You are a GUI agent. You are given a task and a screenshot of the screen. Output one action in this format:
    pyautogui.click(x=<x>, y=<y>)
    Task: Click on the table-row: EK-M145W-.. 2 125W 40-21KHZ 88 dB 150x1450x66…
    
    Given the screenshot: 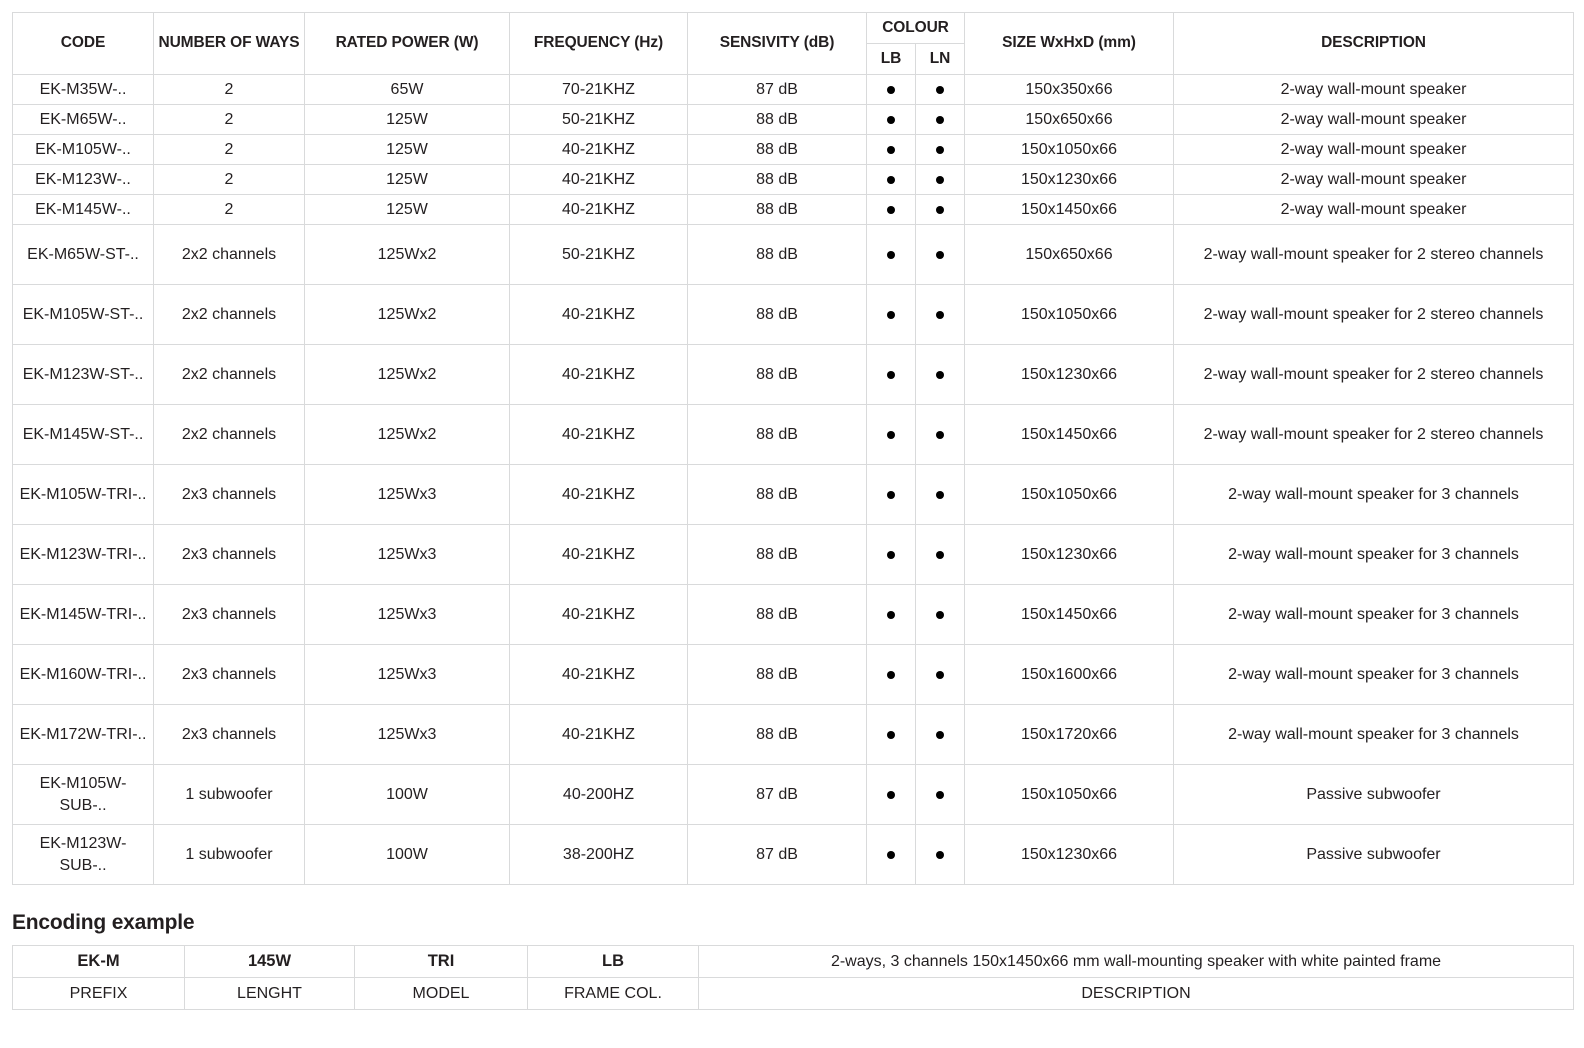 What is the action you would take?
    pyautogui.click(x=793, y=209)
    